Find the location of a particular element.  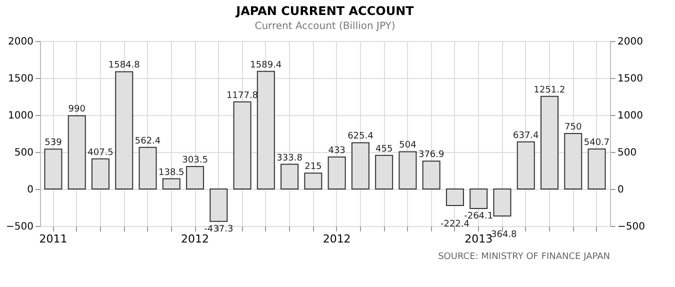

y-tick-label: 500 is located at coordinates (24, 153).